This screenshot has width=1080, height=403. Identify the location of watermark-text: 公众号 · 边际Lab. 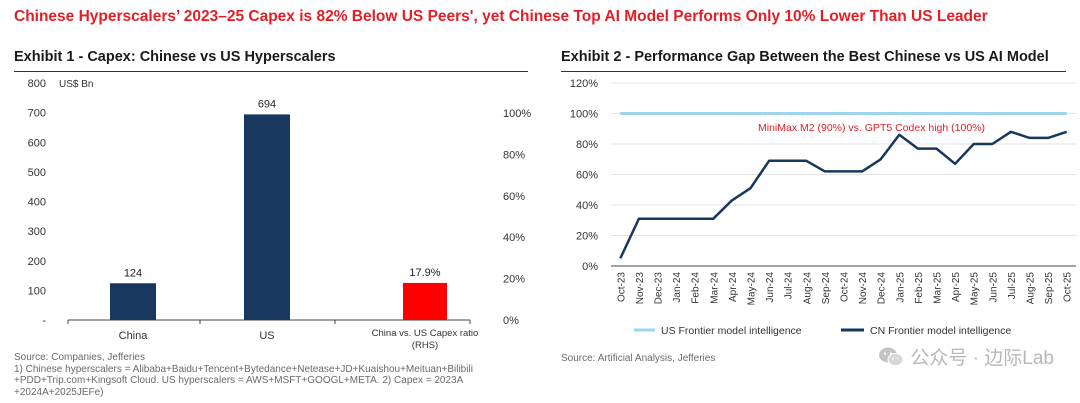
(982, 358).